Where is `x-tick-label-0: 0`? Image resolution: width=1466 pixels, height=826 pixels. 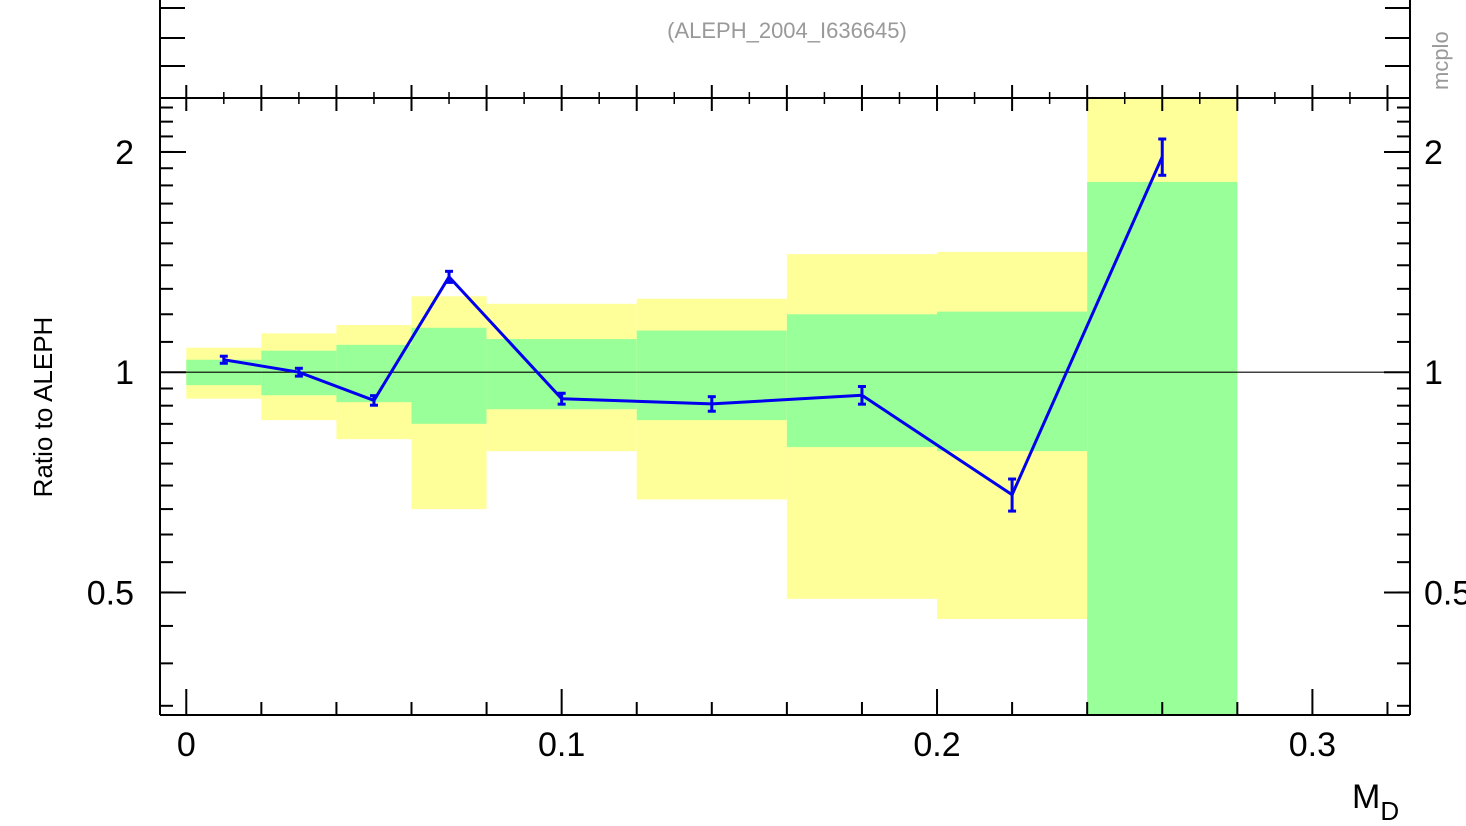
x-tick-label-0: 0 is located at coordinates (186, 745).